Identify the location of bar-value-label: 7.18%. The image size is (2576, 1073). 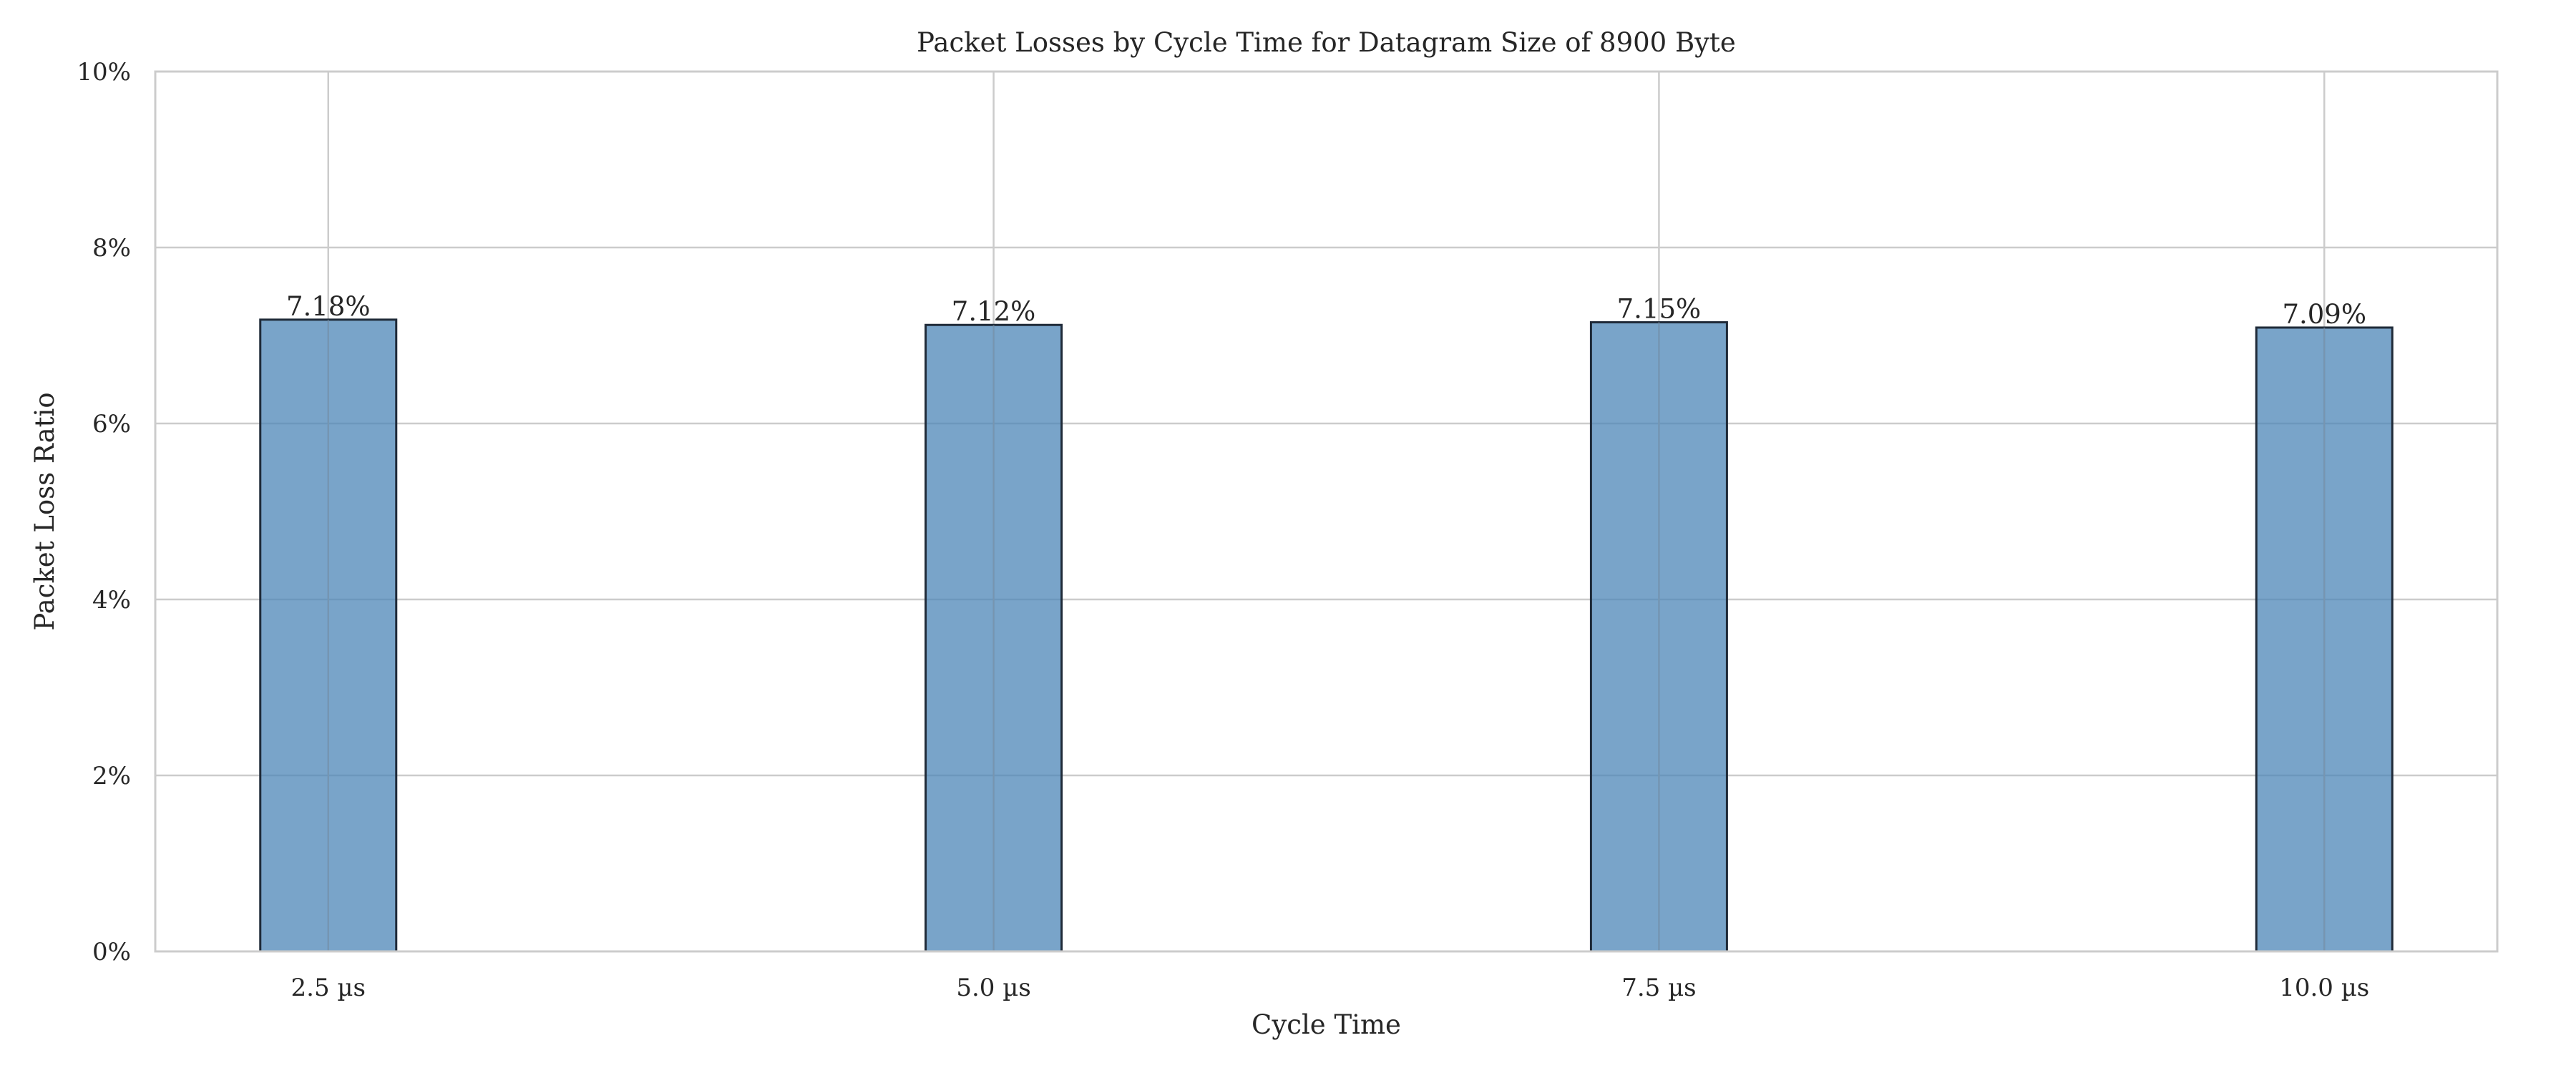
(328, 306).